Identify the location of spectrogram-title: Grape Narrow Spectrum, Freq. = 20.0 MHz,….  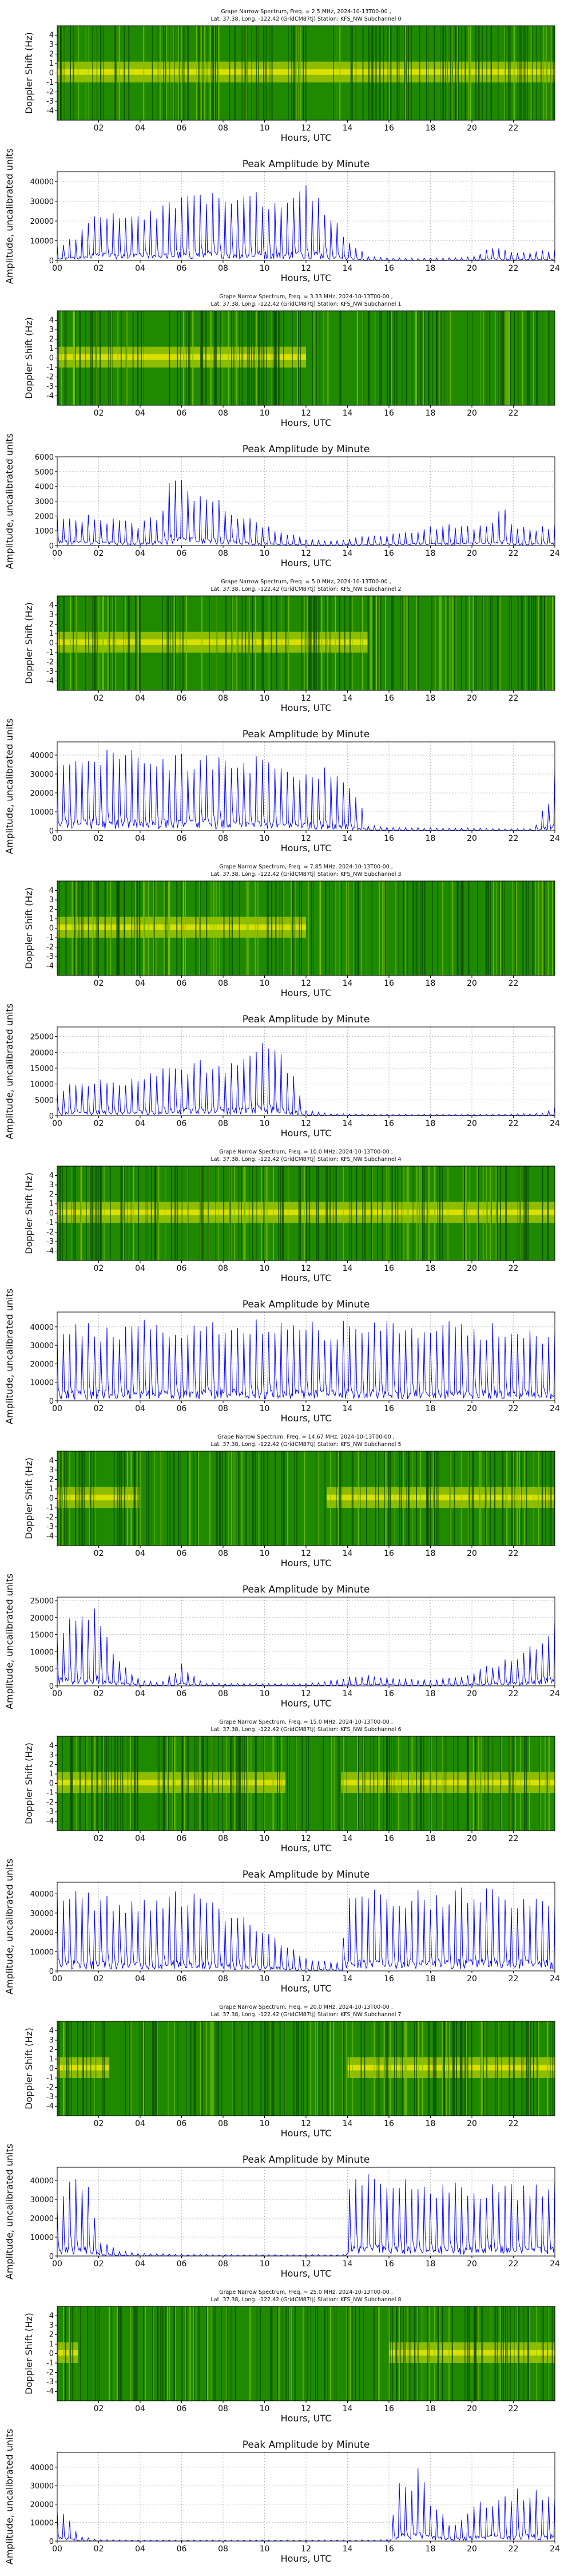
(306, 2007).